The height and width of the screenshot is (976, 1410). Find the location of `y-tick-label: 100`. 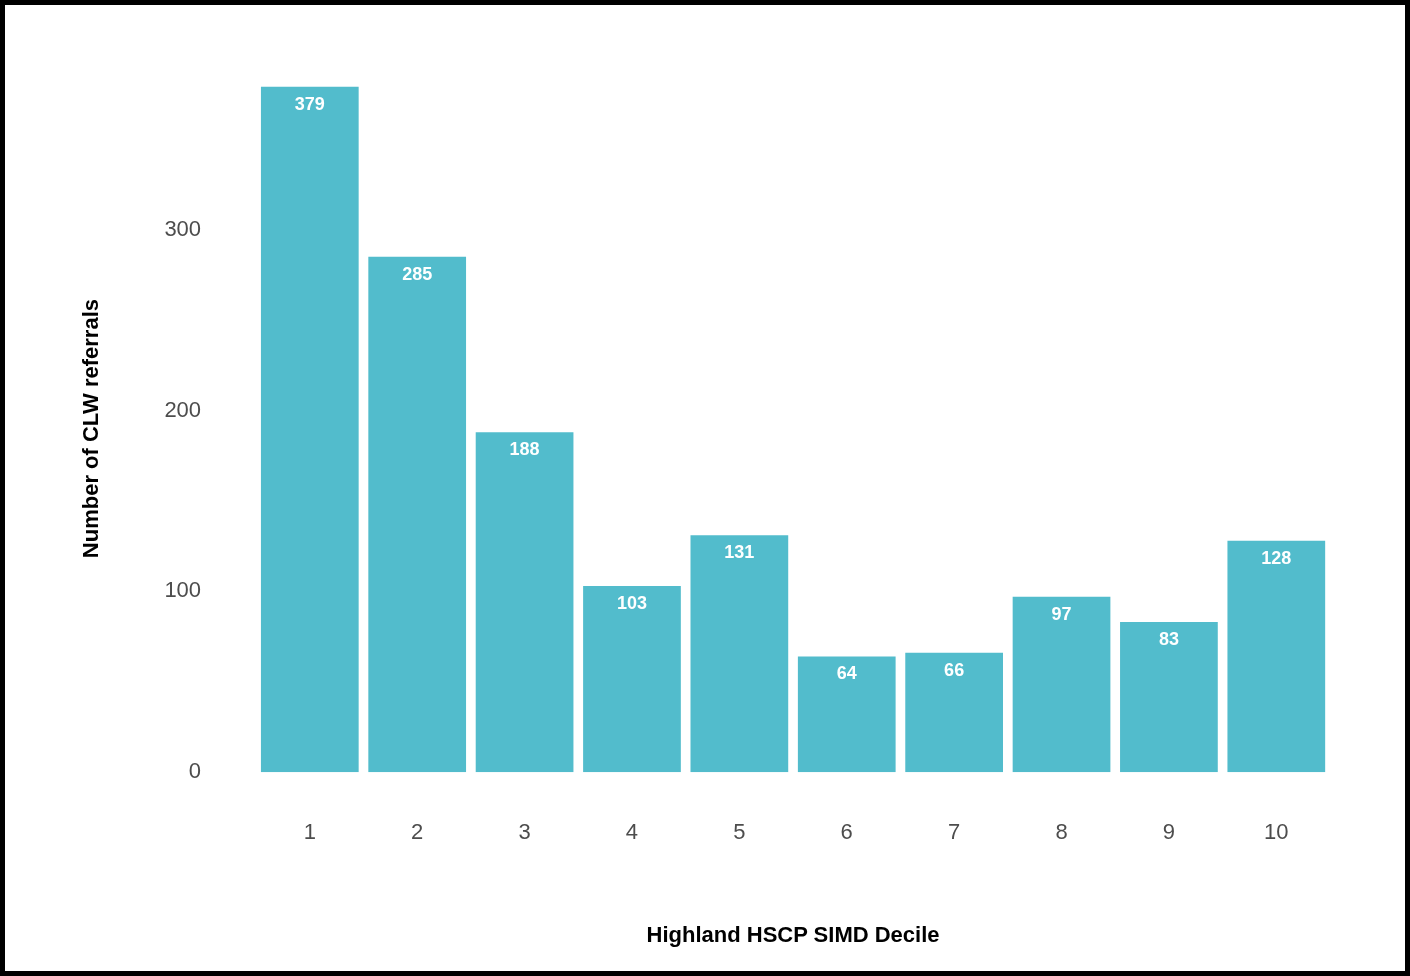

y-tick-label: 100 is located at coordinates (183, 590).